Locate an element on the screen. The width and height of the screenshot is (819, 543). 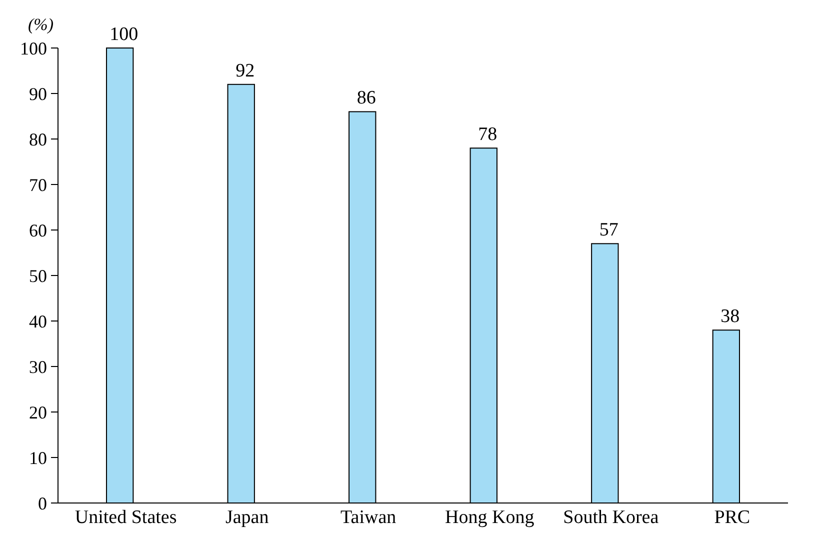
y-tick-label: 40 is located at coordinates (38, 321).